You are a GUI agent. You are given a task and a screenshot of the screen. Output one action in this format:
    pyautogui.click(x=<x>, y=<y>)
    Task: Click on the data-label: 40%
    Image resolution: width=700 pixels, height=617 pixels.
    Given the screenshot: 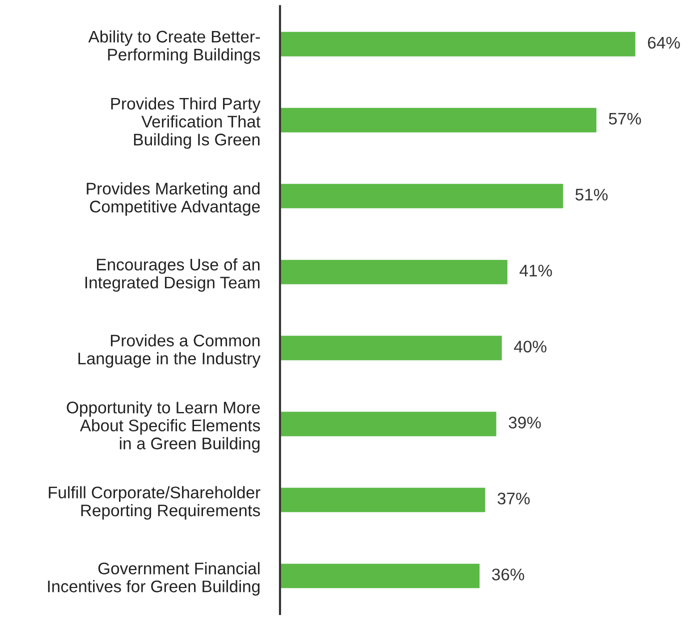 What is the action you would take?
    pyautogui.click(x=530, y=346)
    